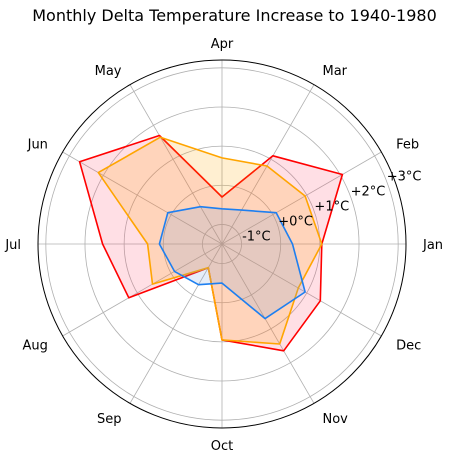 Image resolution: width=469 pixels, height=464 pixels. I want to click on series-2-fill, so click(232, 262).